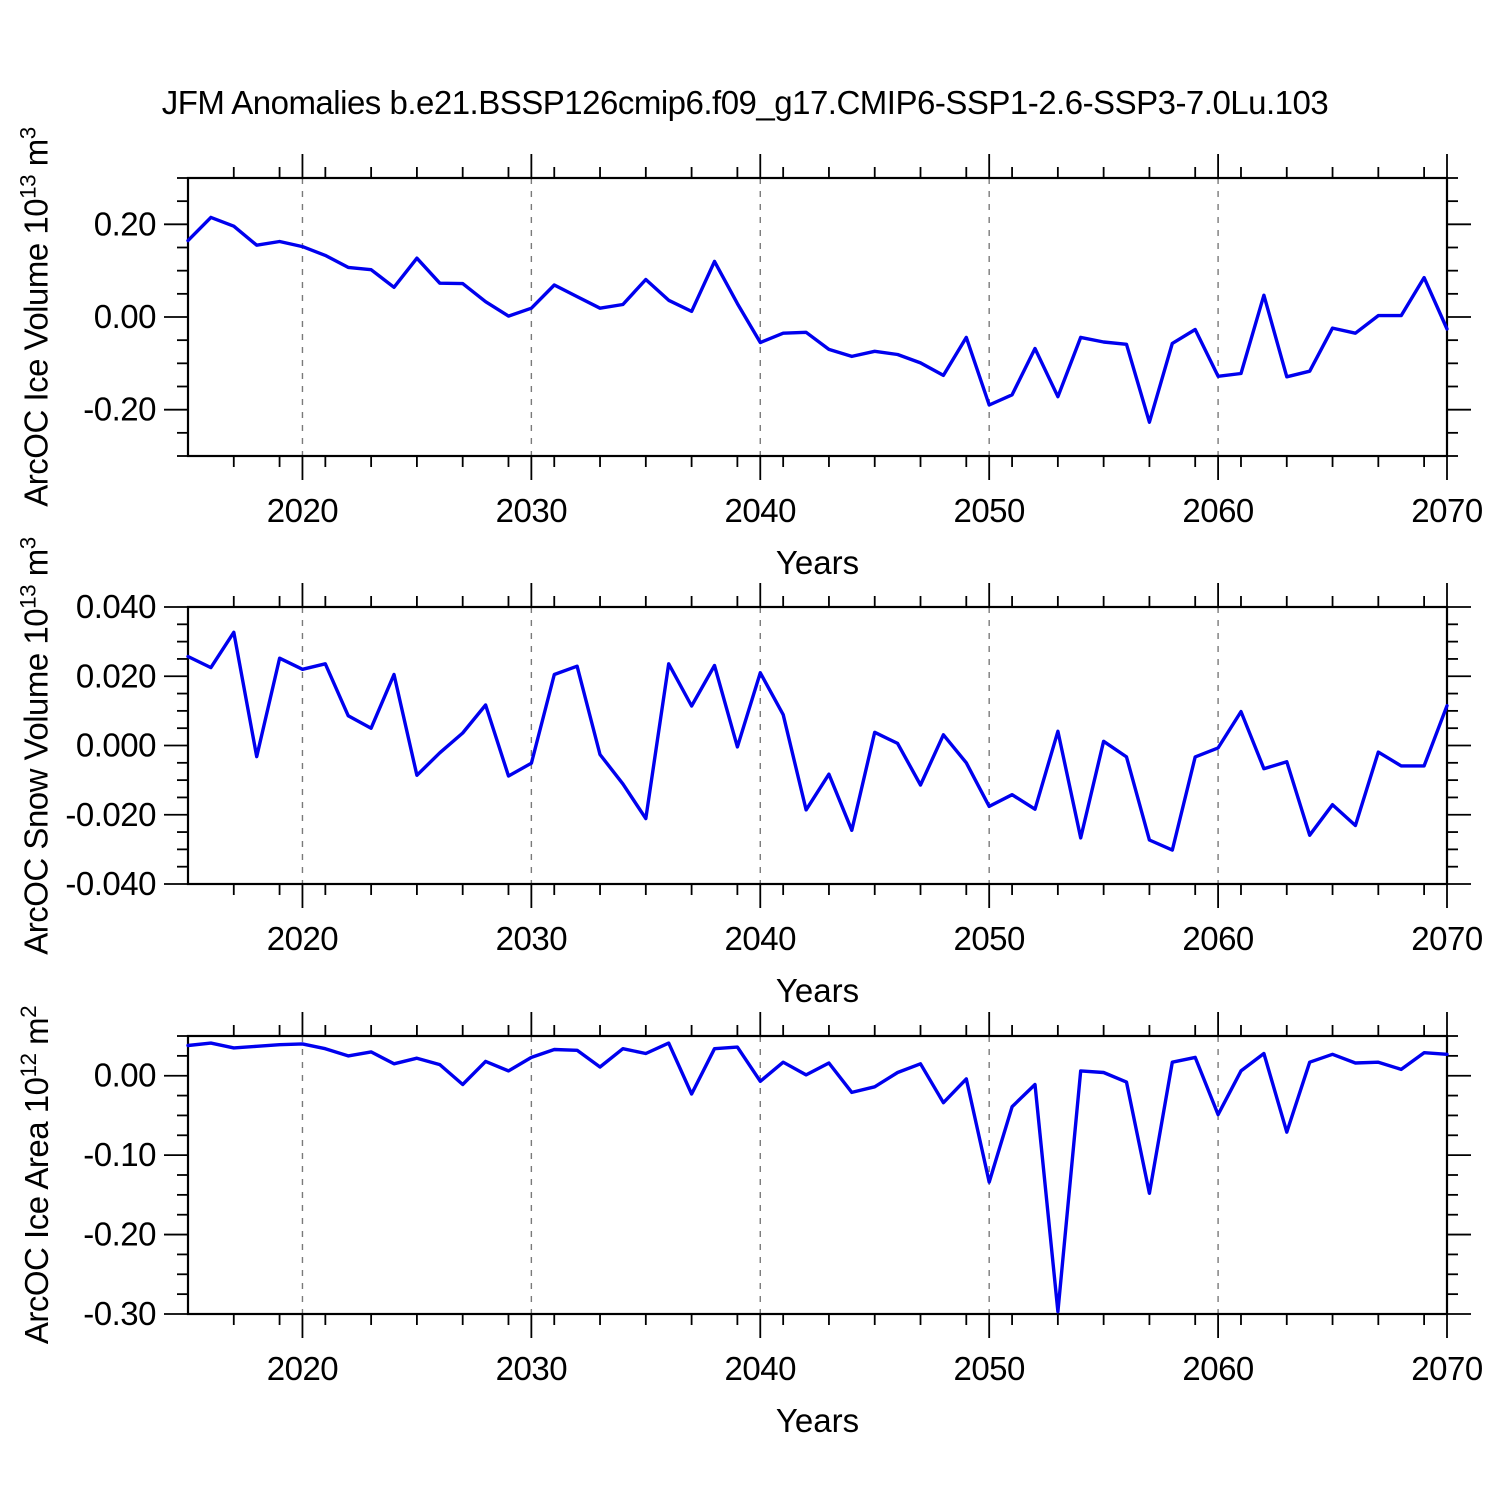 This screenshot has width=1500, height=1500. I want to click on y-tick-label: 0.000, so click(116, 745).